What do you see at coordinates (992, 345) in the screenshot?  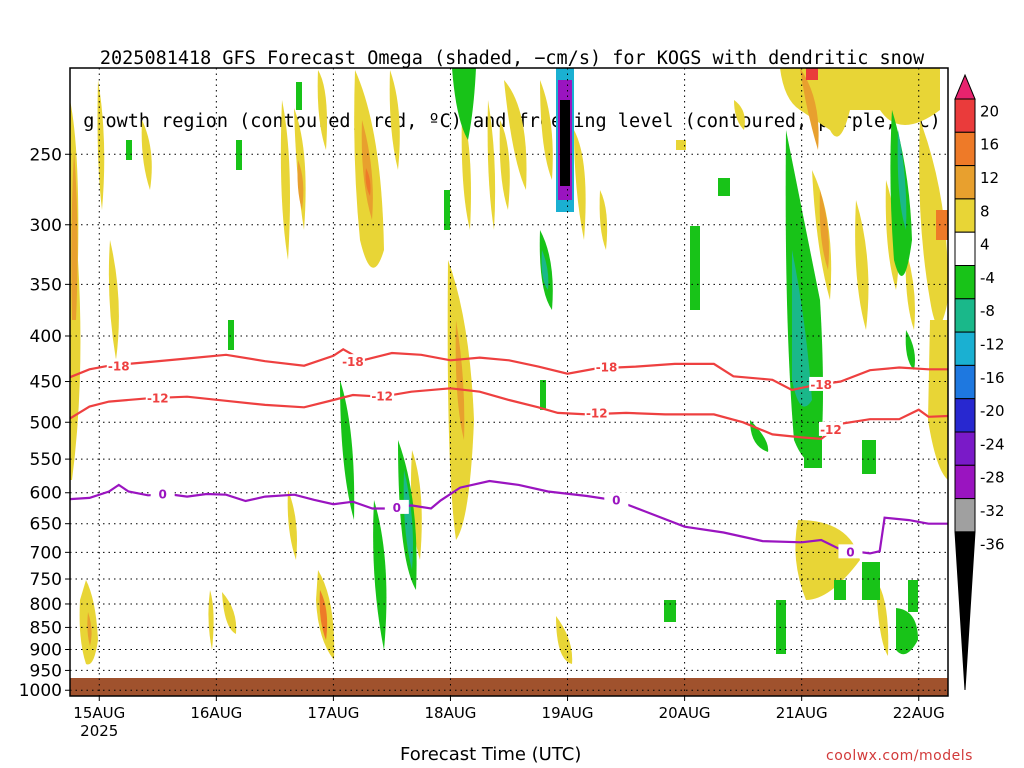 I see `colorbar-label: -12` at bounding box center [992, 345].